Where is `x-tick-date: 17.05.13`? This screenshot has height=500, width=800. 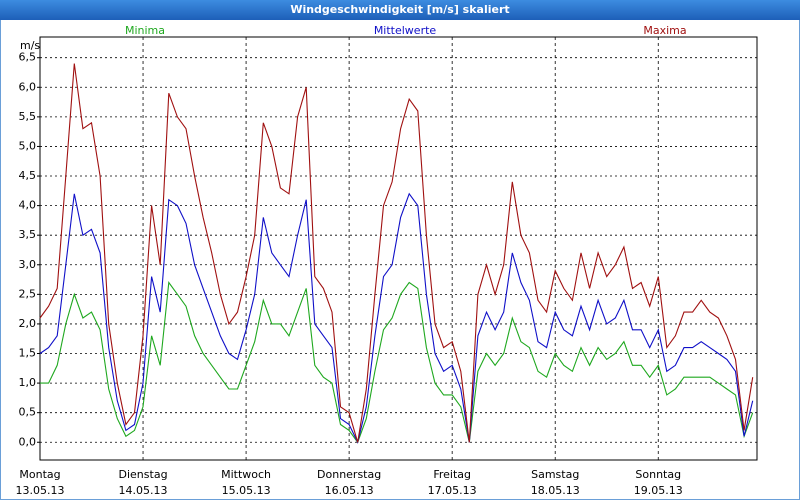
x-tick-date: 17.05.13 is located at coordinates (452, 490).